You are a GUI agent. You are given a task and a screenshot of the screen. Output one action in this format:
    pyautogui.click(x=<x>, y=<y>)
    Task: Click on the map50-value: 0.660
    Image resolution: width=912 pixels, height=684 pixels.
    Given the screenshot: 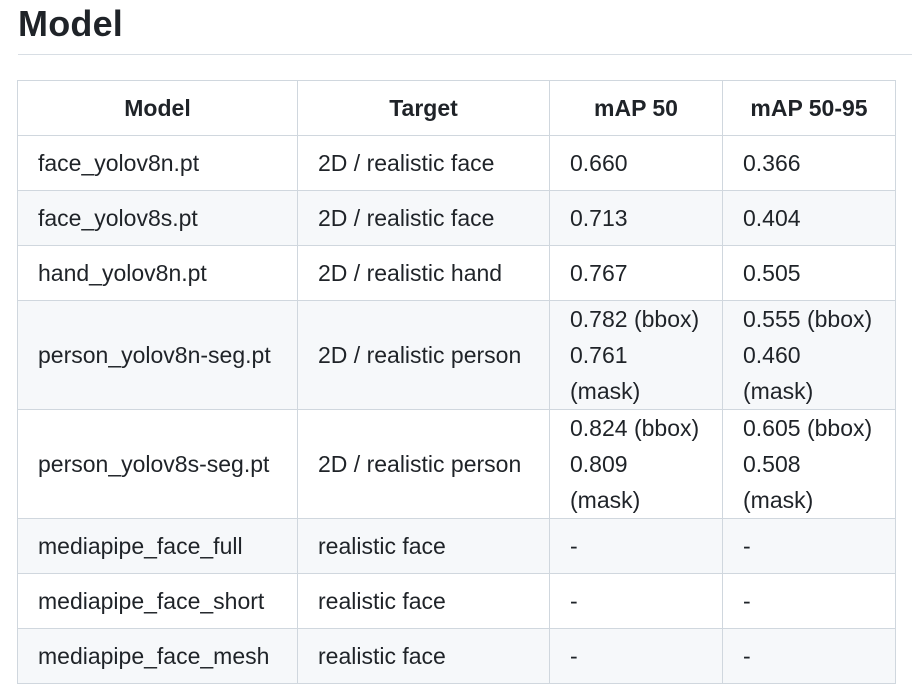 What is the action you would take?
    pyautogui.click(x=599, y=162)
    